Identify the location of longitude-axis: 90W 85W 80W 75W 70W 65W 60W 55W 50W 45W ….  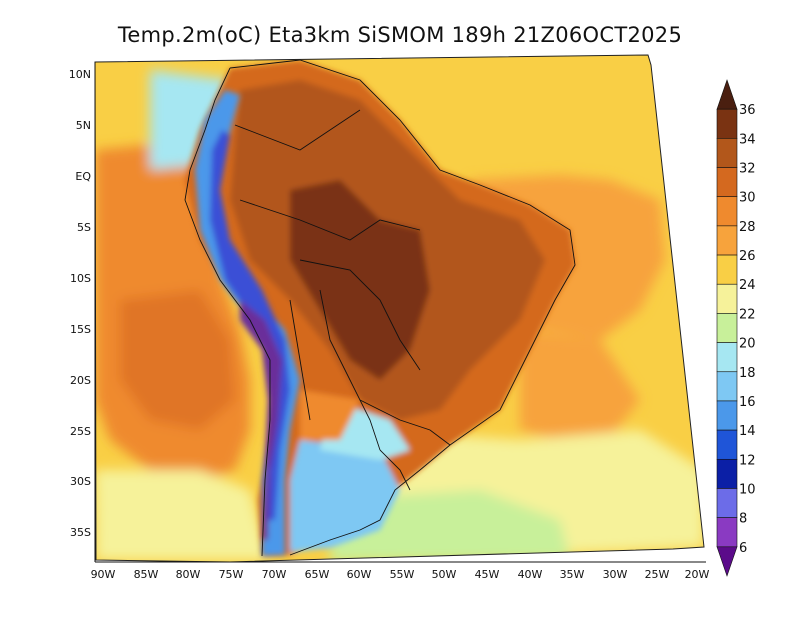
(400, 574).